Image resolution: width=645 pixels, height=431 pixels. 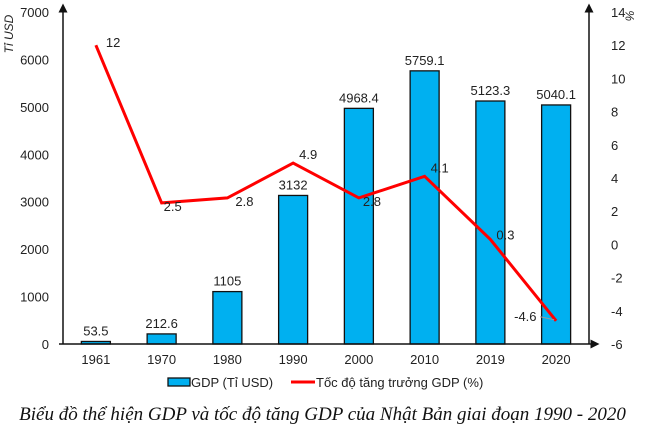 I want to click on right-axis-tick-label: -2, so click(x=617, y=278).